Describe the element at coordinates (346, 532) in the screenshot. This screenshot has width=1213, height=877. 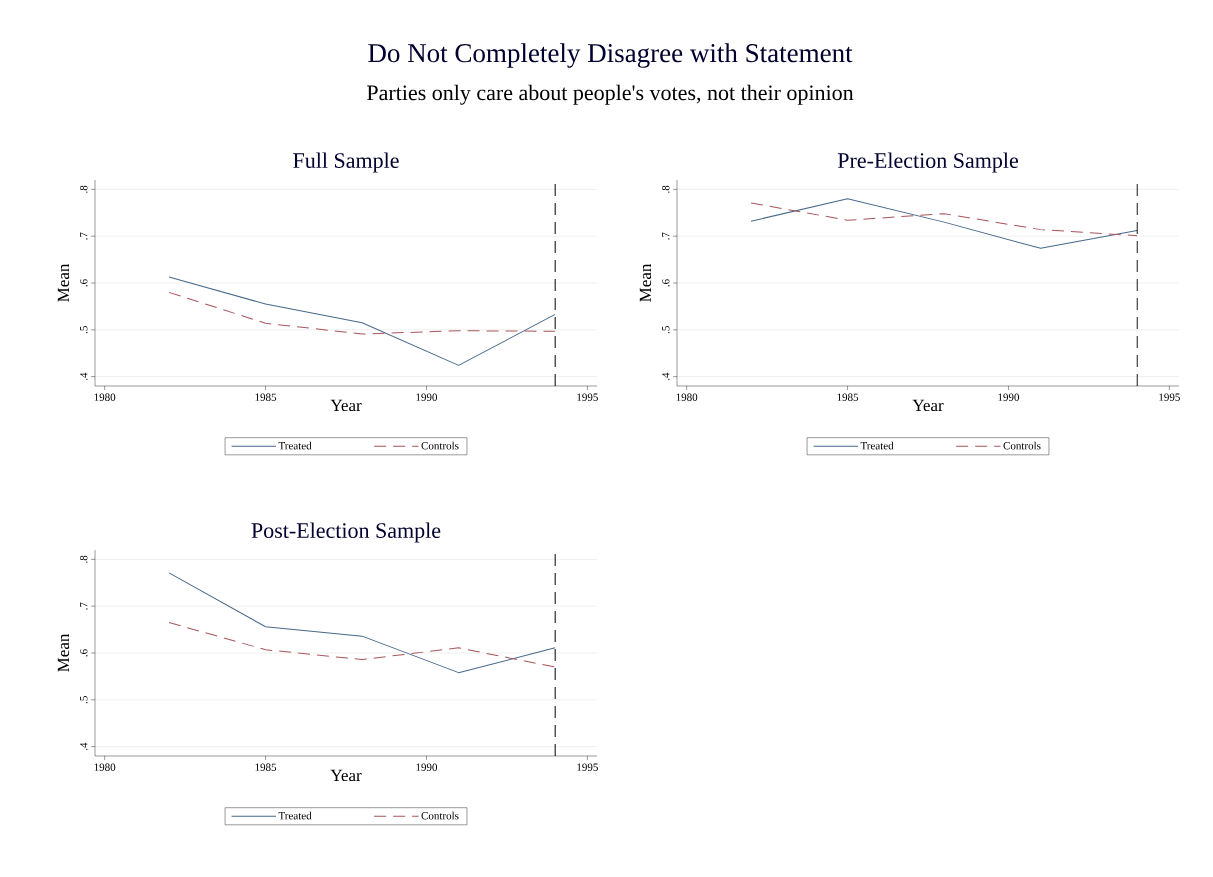
I see `chart-title: Post-Election Sample` at that location.